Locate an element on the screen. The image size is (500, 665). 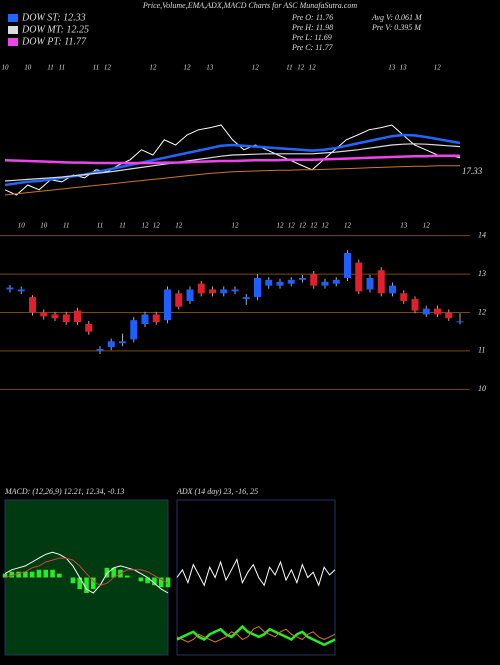
annotation: 17.33 is located at coordinates (472, 171).